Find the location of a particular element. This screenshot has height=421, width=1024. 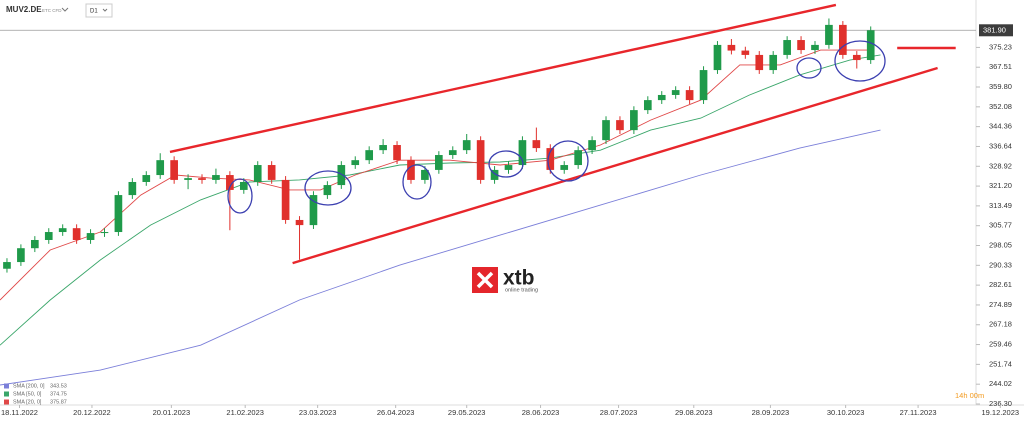

y-tick-label: 336.64 is located at coordinates (1000, 145).